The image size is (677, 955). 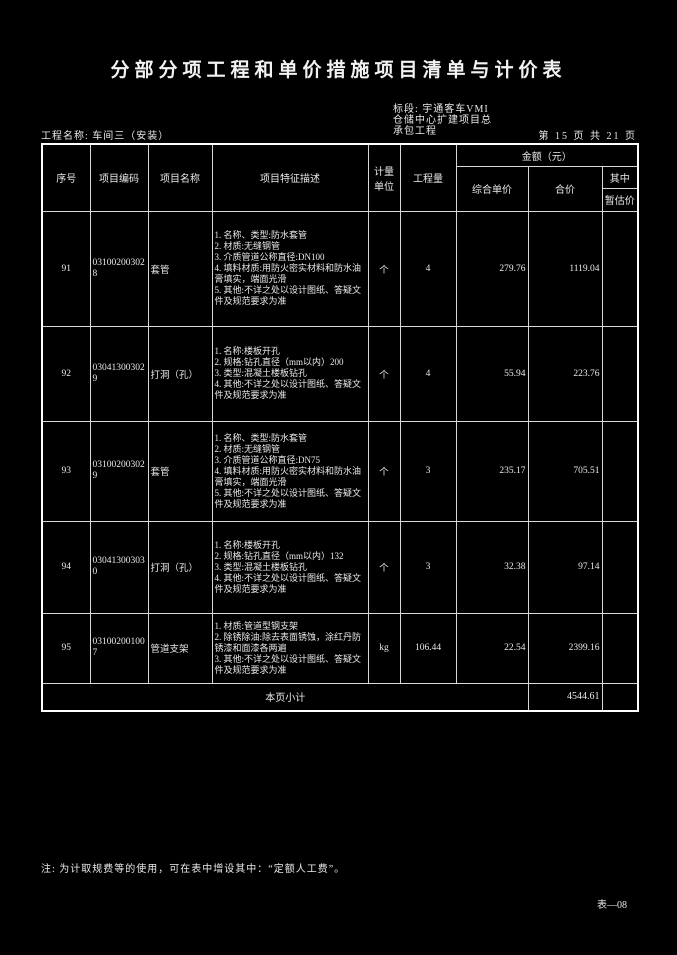 I want to click on cell-unit-price: 55.94, so click(x=492, y=373).